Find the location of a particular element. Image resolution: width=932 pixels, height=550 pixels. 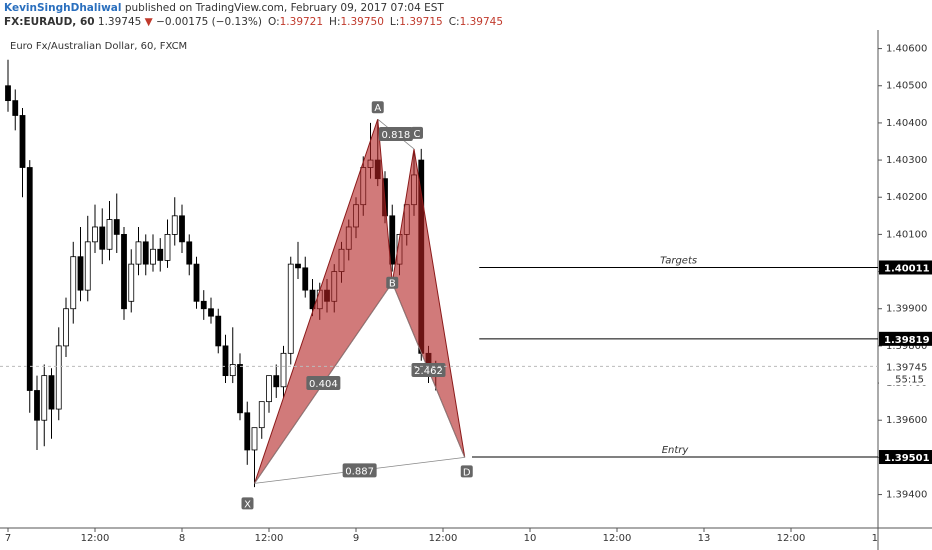

x-tick-label: 13 is located at coordinates (704, 538).